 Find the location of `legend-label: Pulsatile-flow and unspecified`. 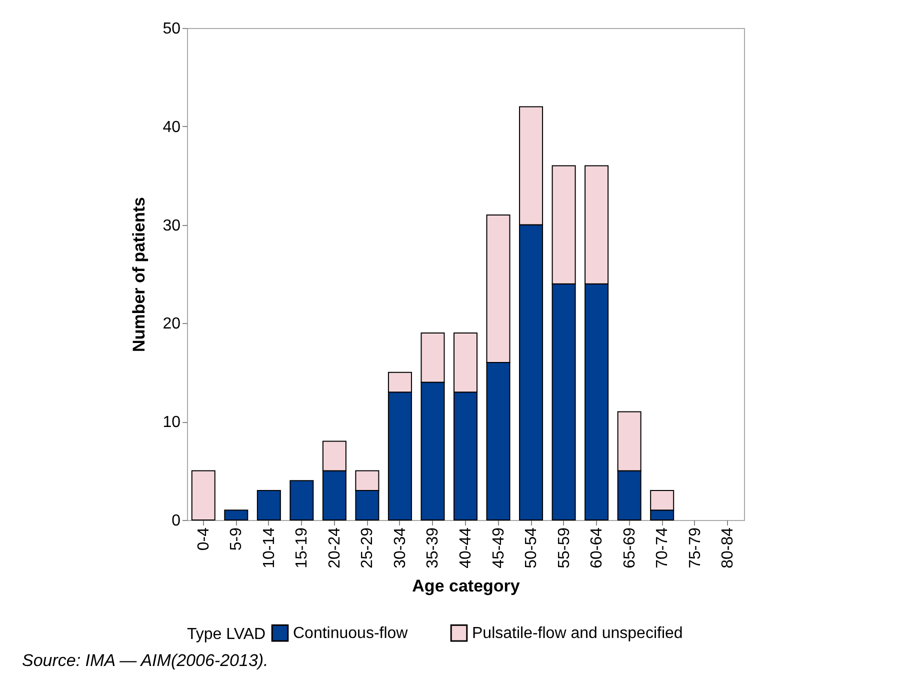

legend-label: Pulsatile-flow and unspecified is located at coordinates (577, 633).